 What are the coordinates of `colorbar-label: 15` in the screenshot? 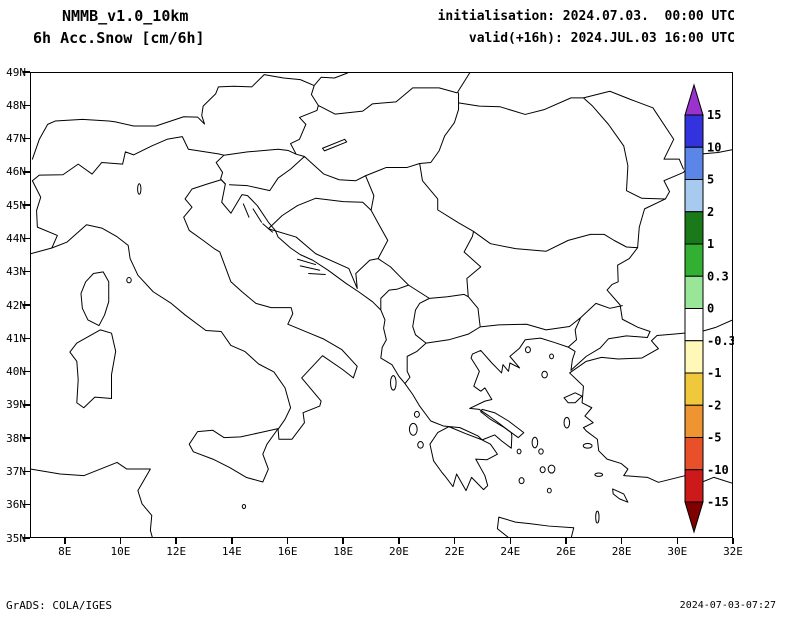 It's located at (714, 115).